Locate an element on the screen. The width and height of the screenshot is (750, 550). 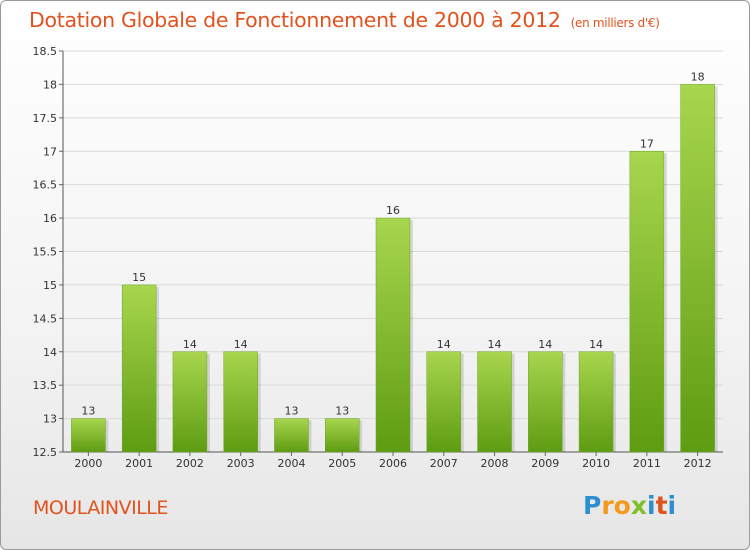
y-tick-label: 18 is located at coordinates (50, 84).